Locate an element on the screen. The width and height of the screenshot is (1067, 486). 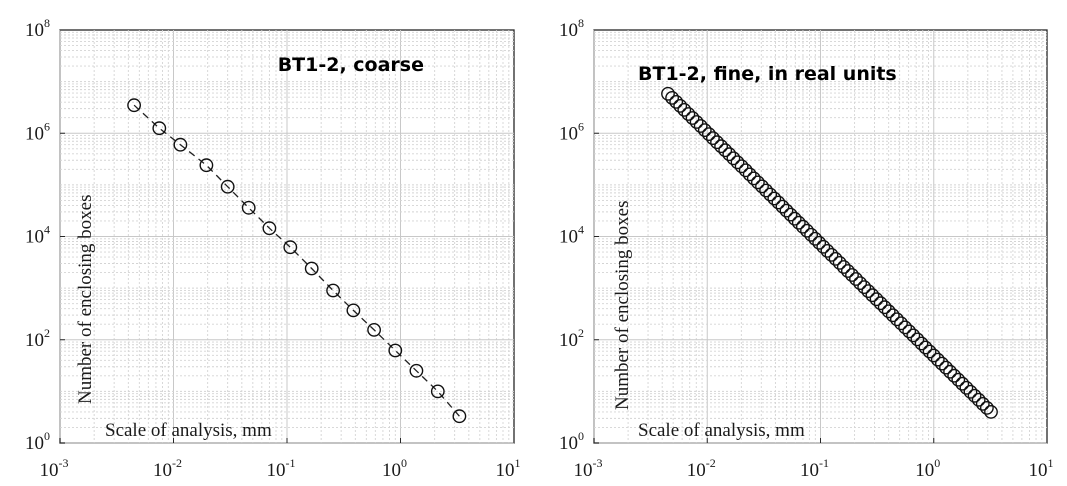
x-tick-label: 10⁻¹ is located at coordinates (281, 468).